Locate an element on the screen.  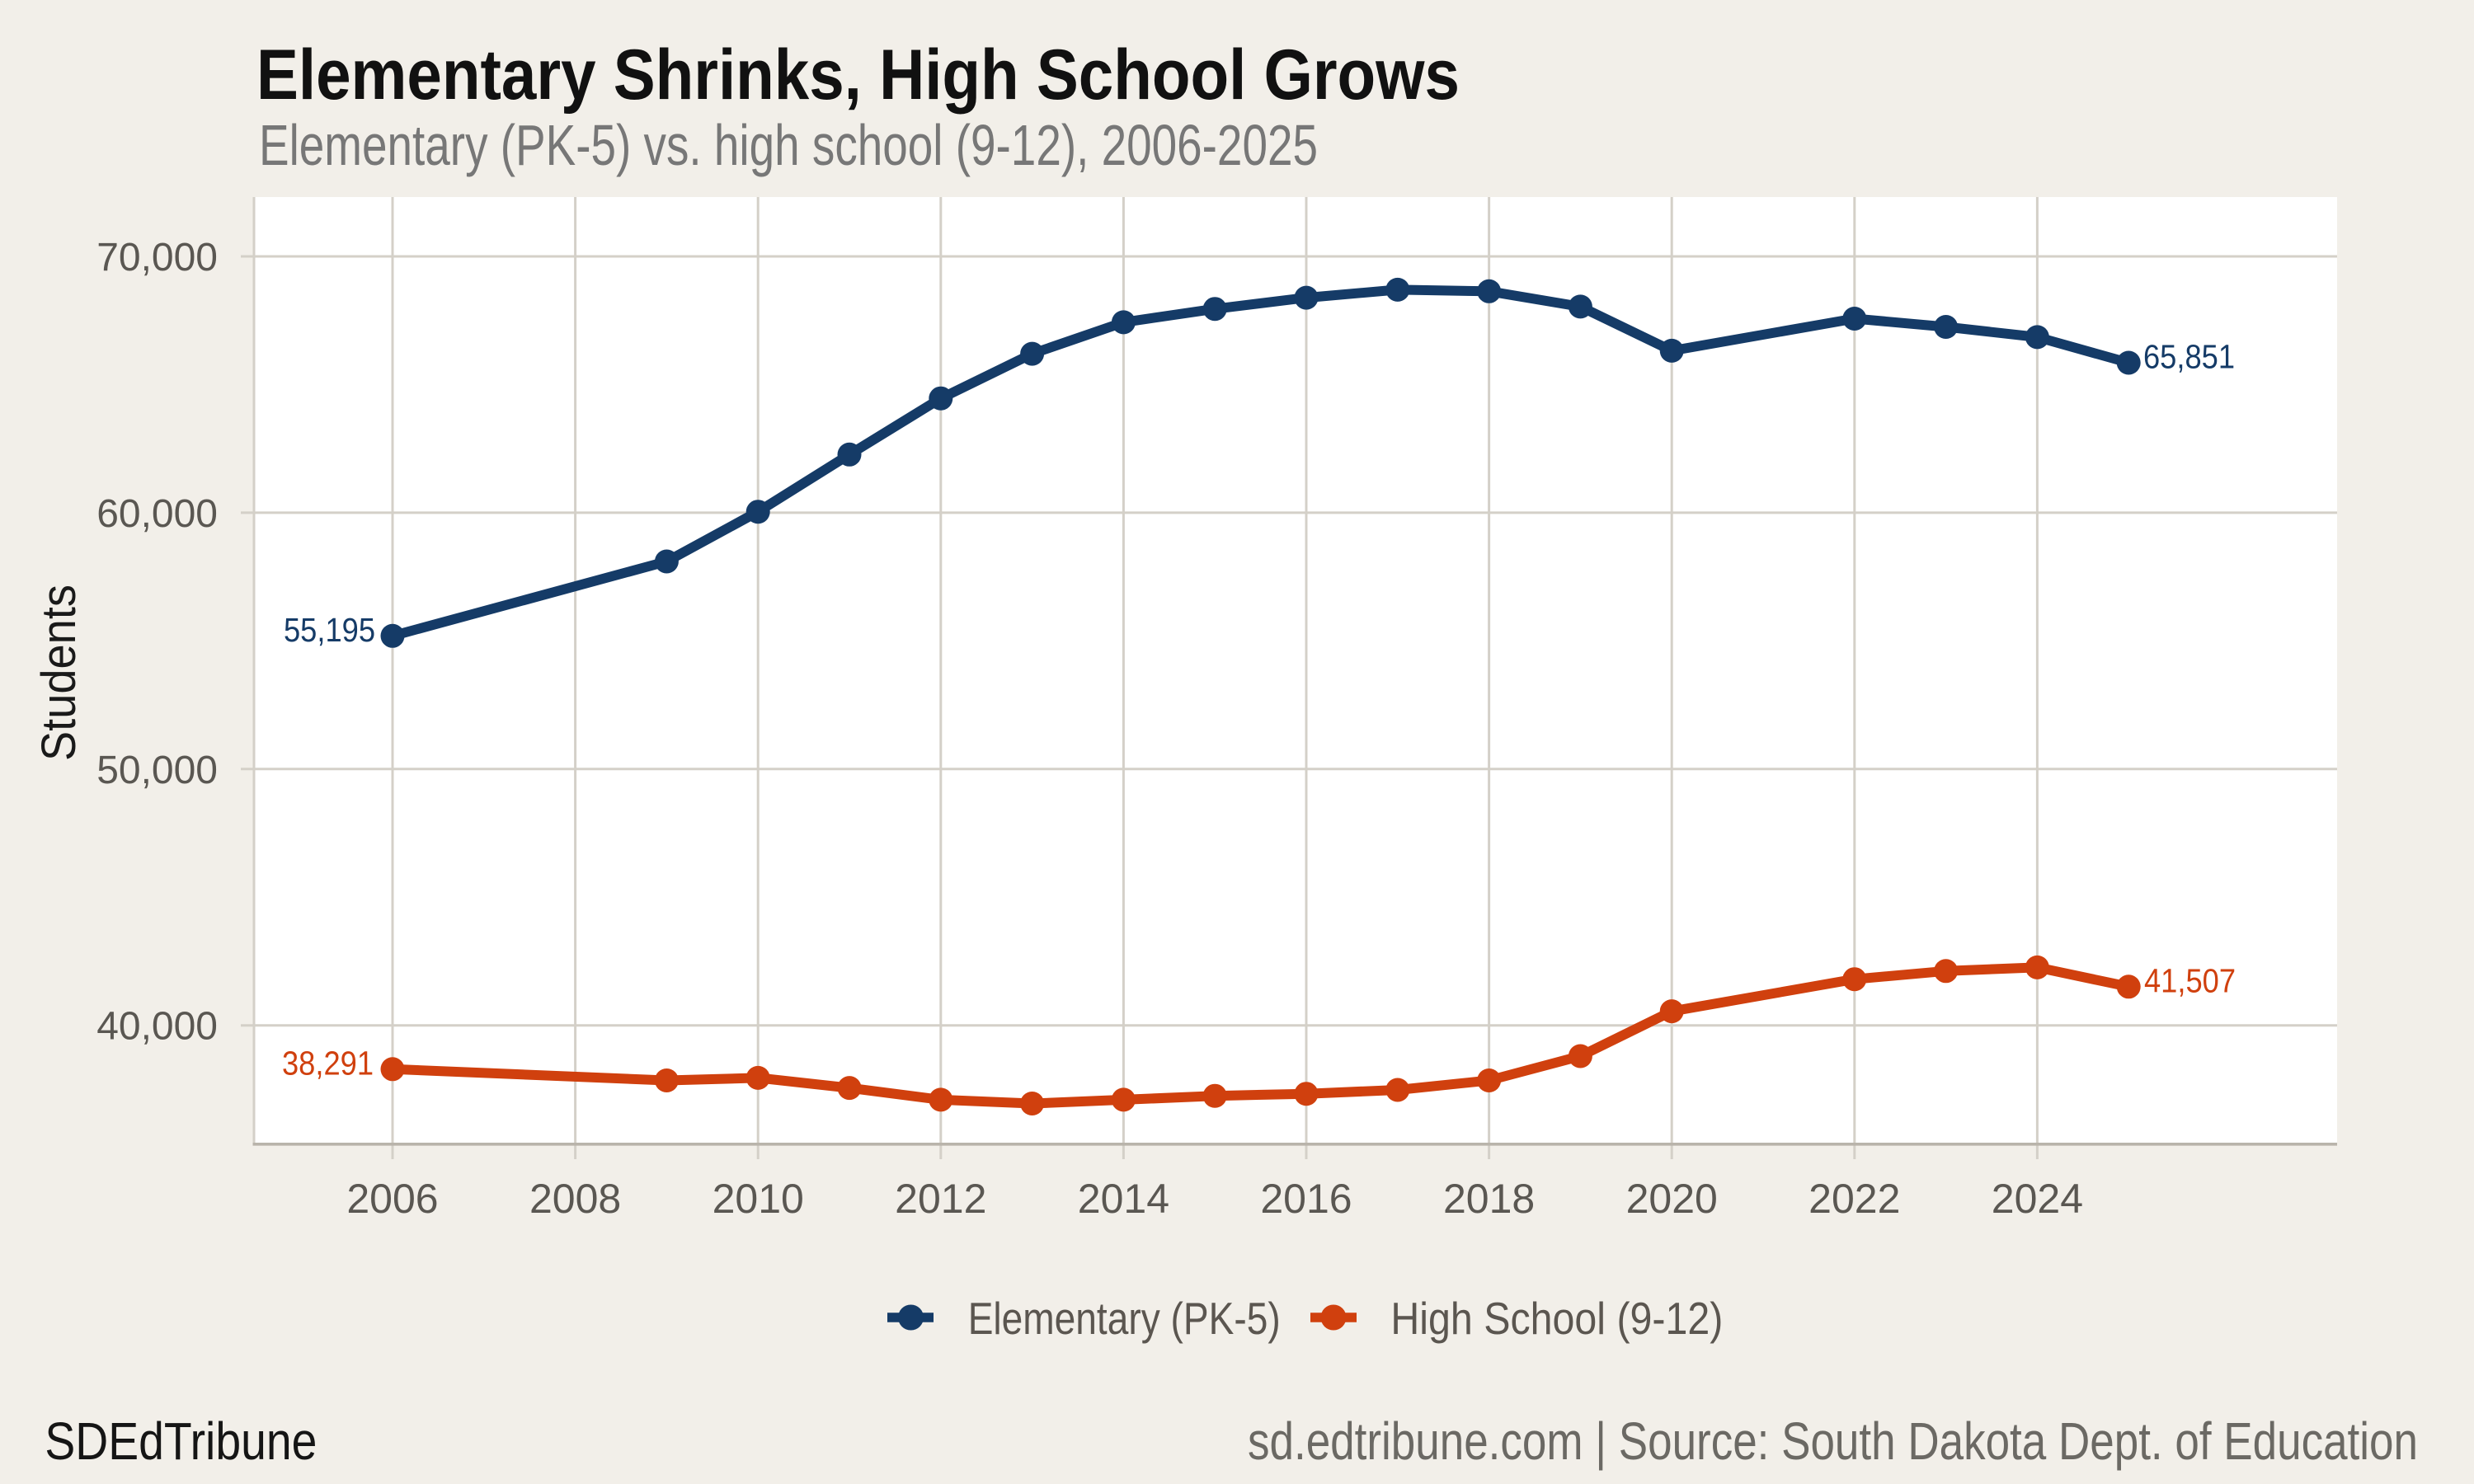
svg-text: 2016 is located at coordinates (1306, 1199).